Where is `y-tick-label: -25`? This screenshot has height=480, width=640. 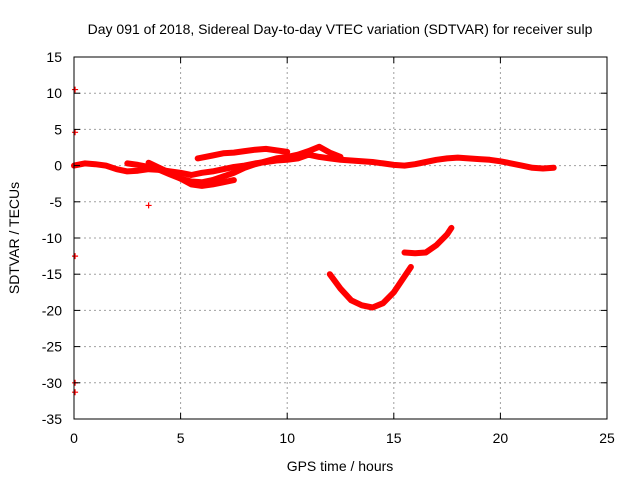
y-tick-label: -25 is located at coordinates (52, 347).